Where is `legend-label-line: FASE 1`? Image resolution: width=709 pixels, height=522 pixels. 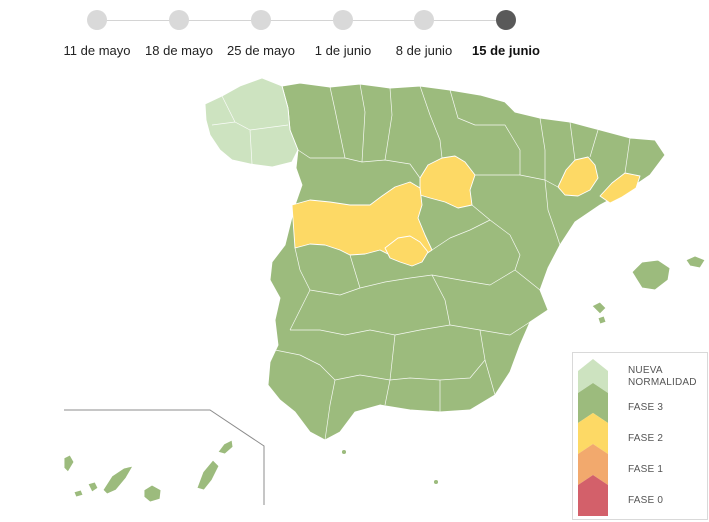 legend-label-line: FASE 1 is located at coordinates (646, 469).